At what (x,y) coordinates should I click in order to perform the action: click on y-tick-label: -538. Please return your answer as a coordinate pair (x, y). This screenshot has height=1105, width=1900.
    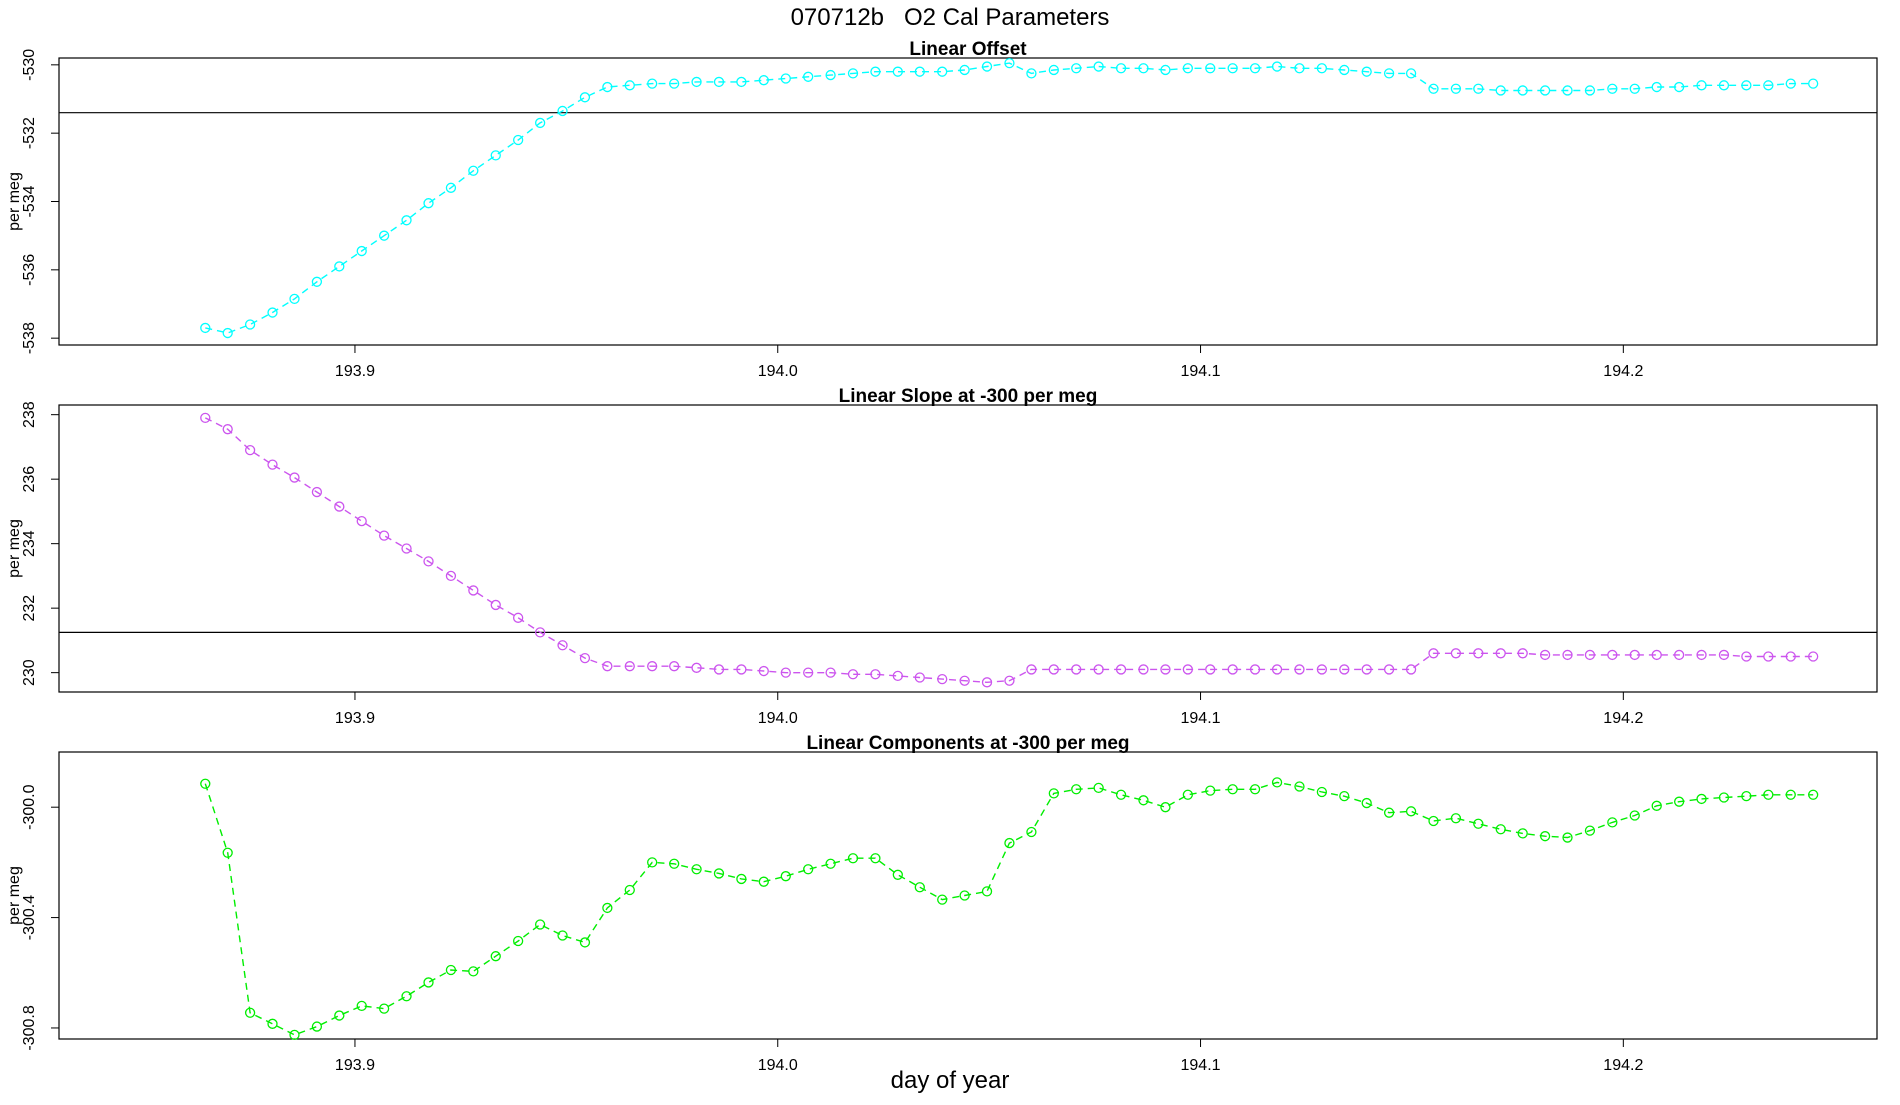
    Looking at the image, I should click on (29, 338).